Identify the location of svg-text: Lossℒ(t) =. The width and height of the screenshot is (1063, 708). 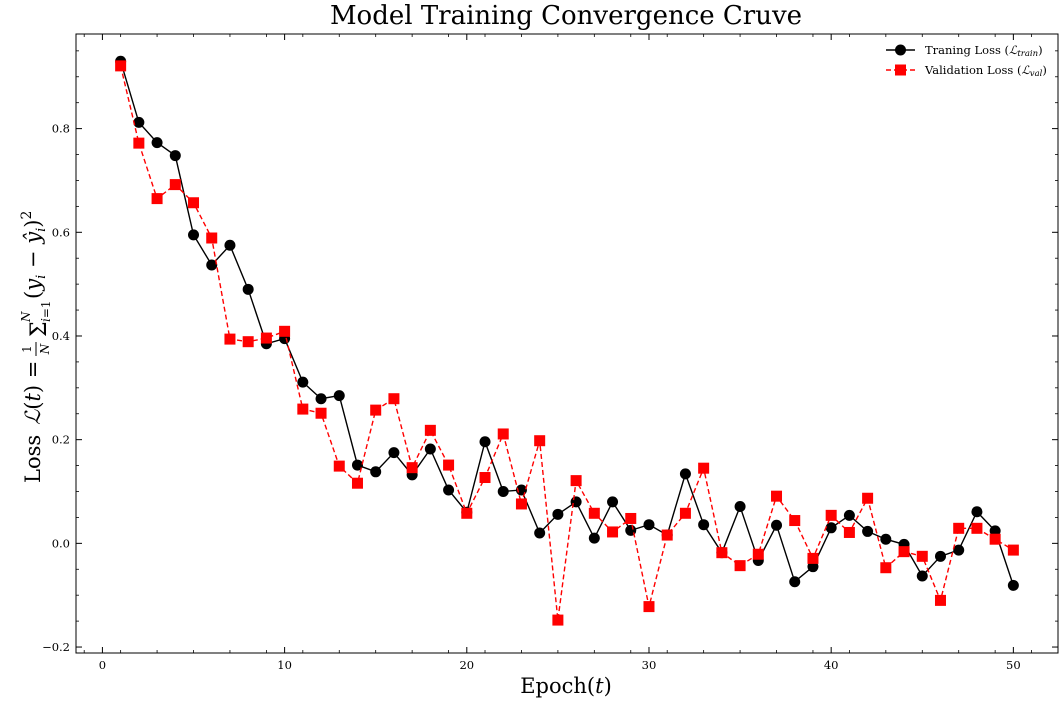
(33, 422).